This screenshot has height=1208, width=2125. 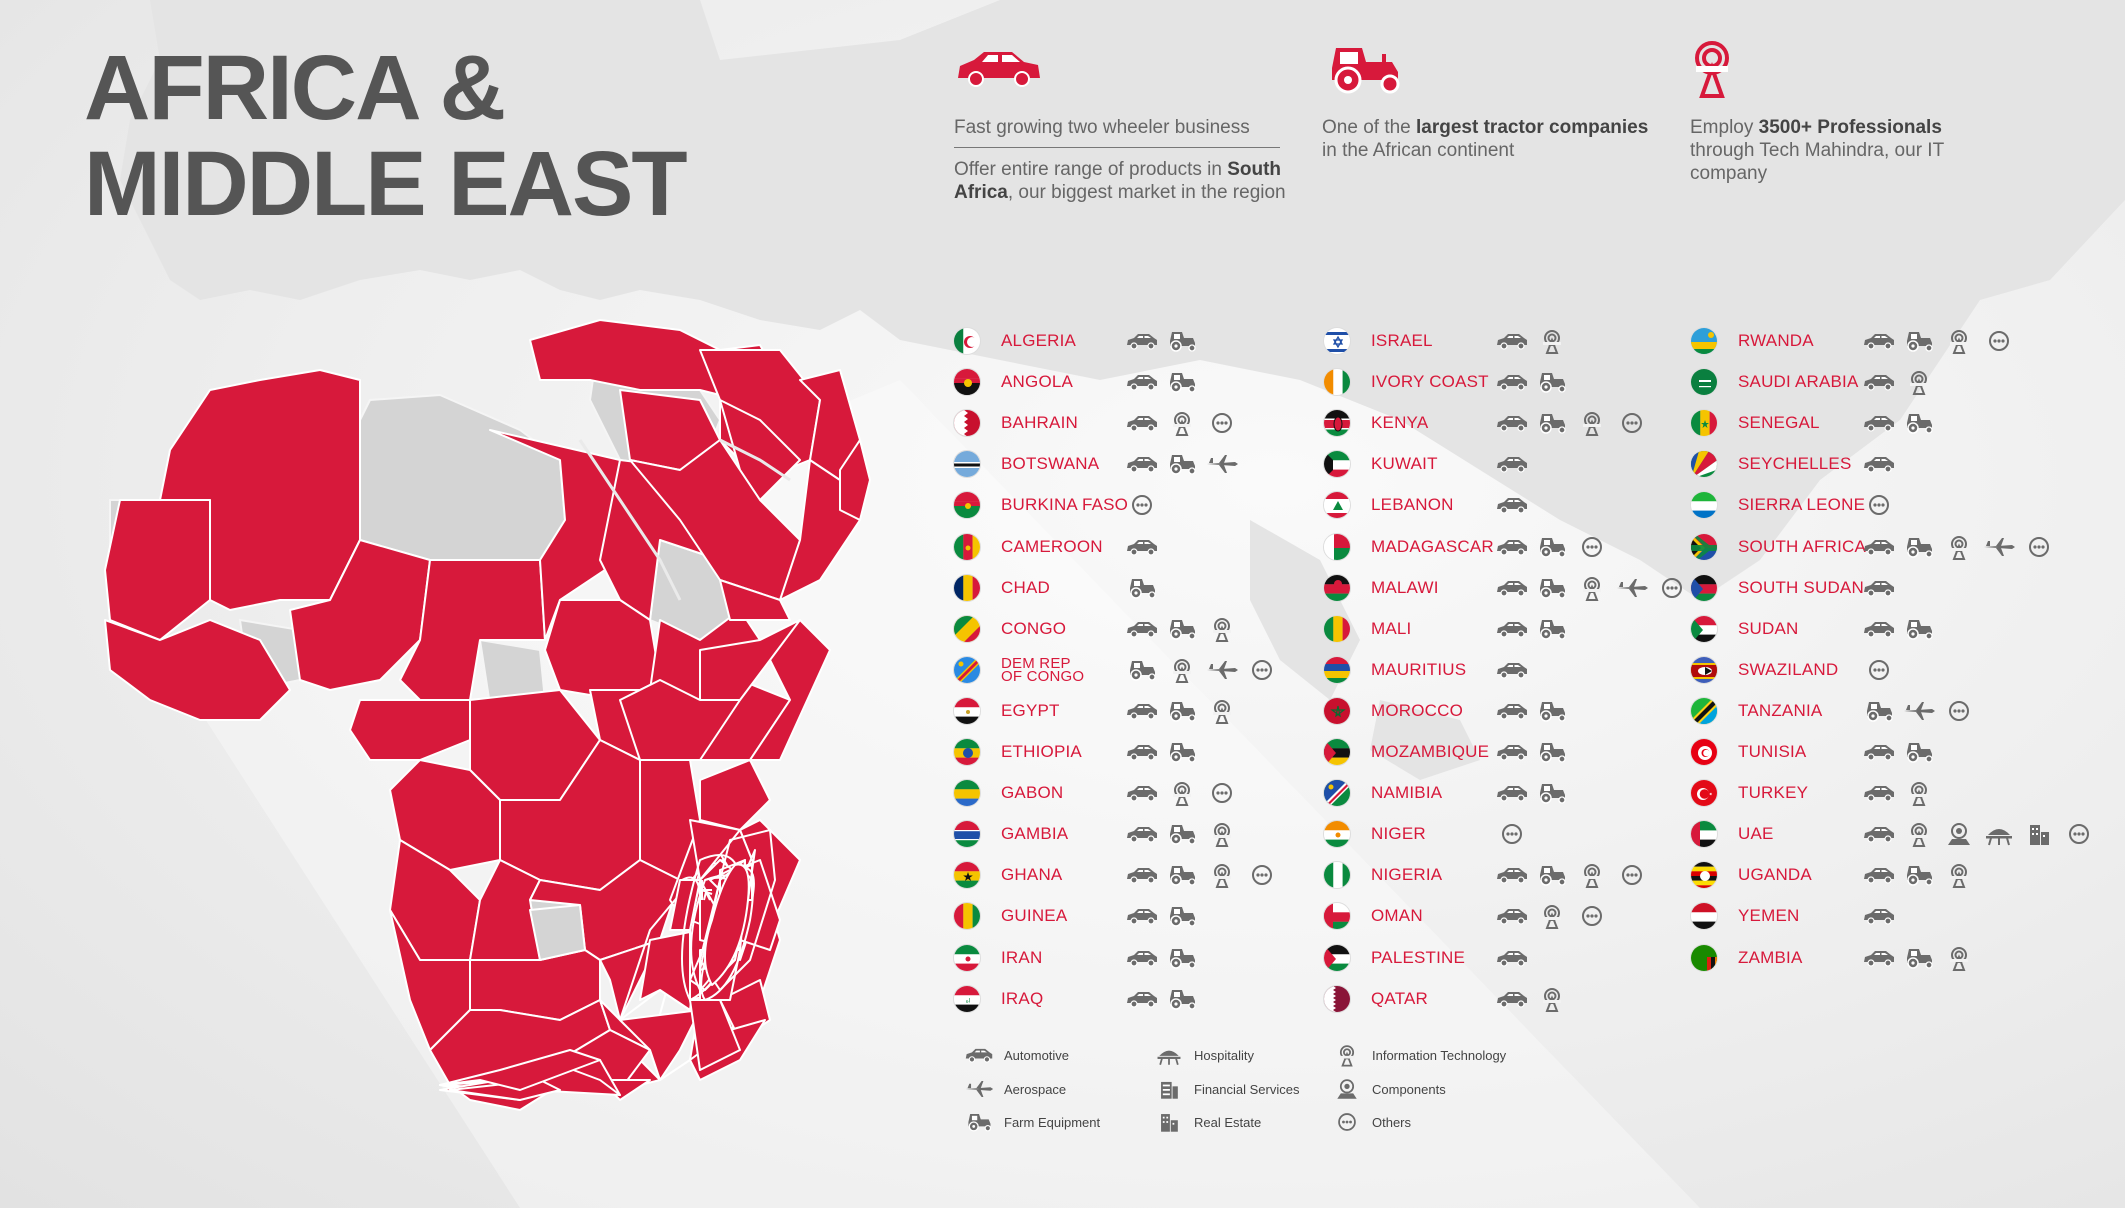 What do you see at coordinates (1769, 916) in the screenshot?
I see `country-name: YEMEN` at bounding box center [1769, 916].